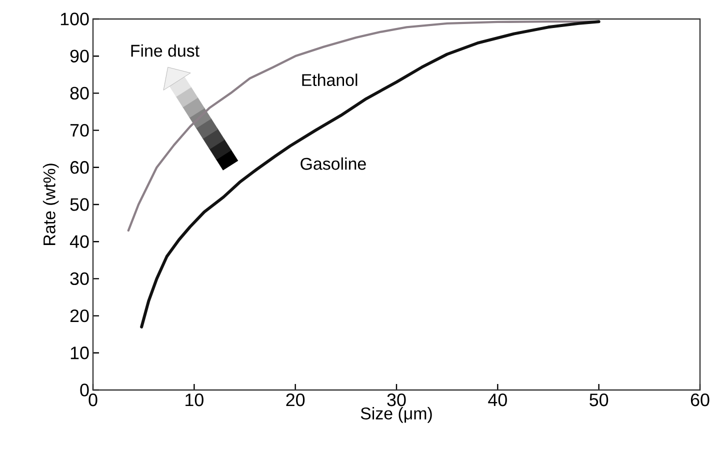  I want to click on x-tick-label: 30, so click(396, 400).